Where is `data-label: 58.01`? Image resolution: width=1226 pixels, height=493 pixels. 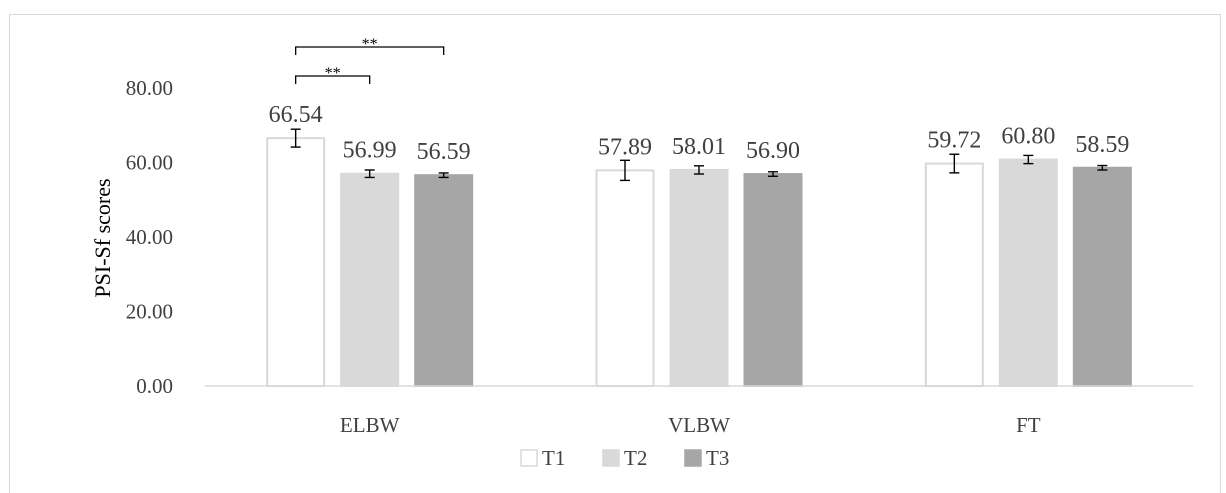
data-label: 58.01 is located at coordinates (699, 147).